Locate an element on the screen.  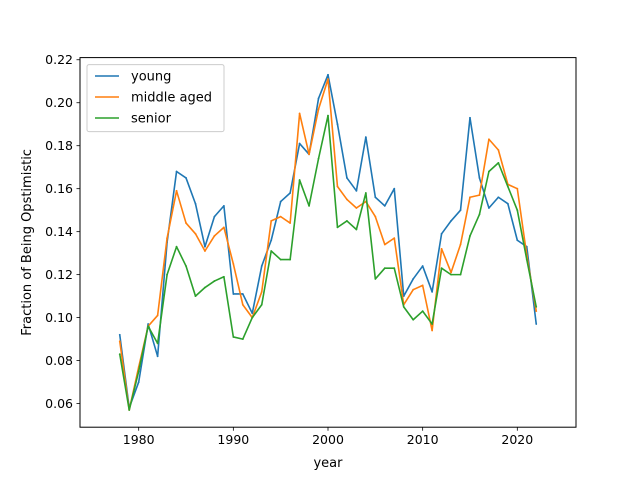
data-point-middle-aged-2003 is located at coordinates (356, 208).